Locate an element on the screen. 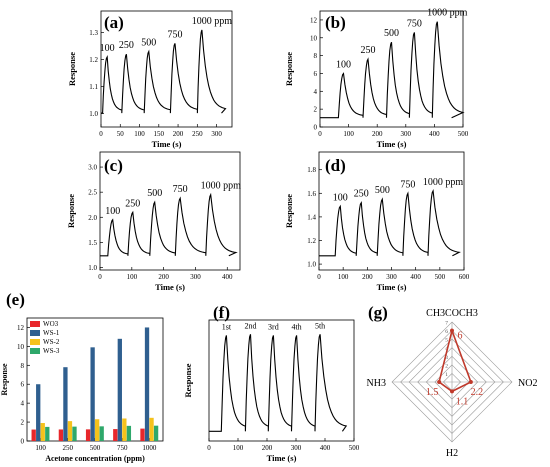 The height and width of the screenshot is (467, 550). radar-ring-label: 7 is located at coordinates (446, 324).